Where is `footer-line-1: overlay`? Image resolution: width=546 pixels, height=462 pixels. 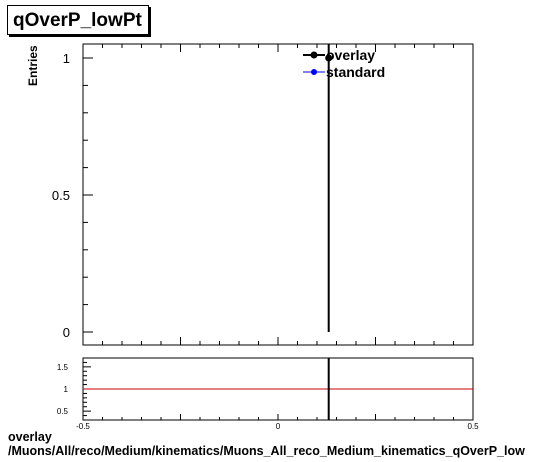 footer-line-1: overlay is located at coordinates (30, 437).